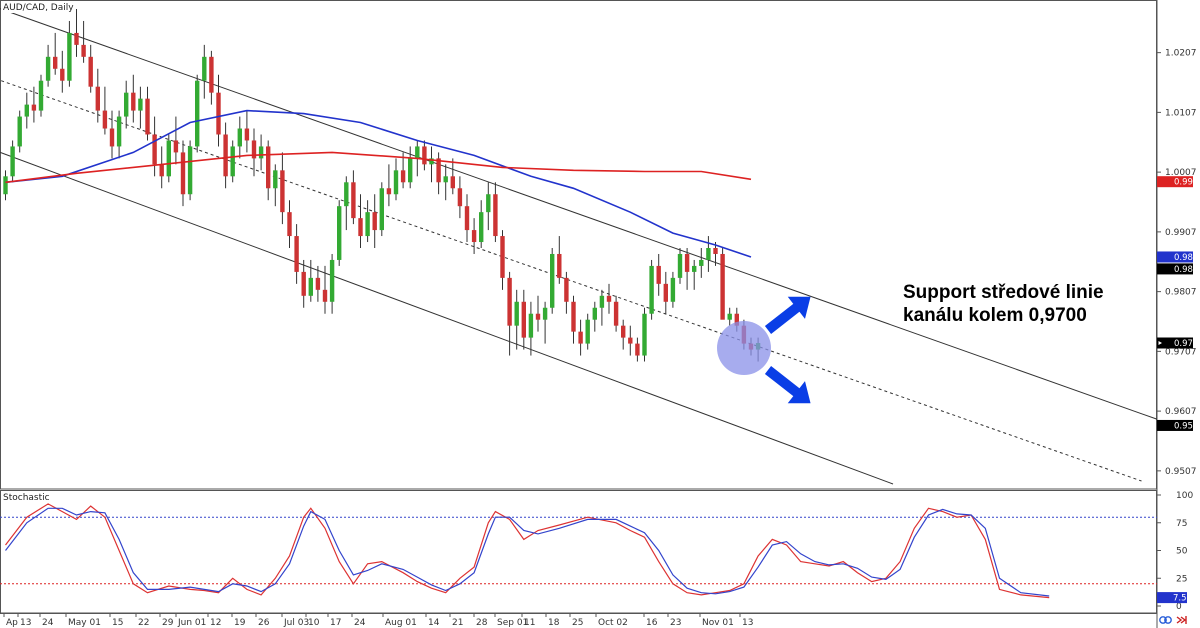 This screenshot has width=1200, height=628. I want to click on date-tick-label: 26, so click(264, 623).